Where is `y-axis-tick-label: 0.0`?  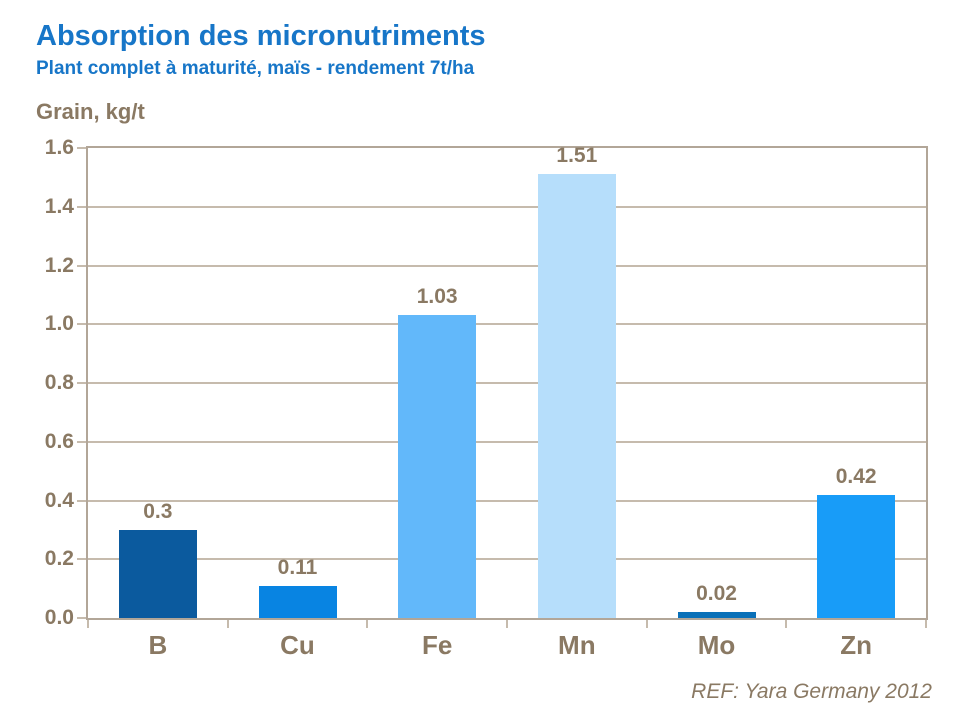
y-axis-tick-label: 0.0 is located at coordinates (59, 617).